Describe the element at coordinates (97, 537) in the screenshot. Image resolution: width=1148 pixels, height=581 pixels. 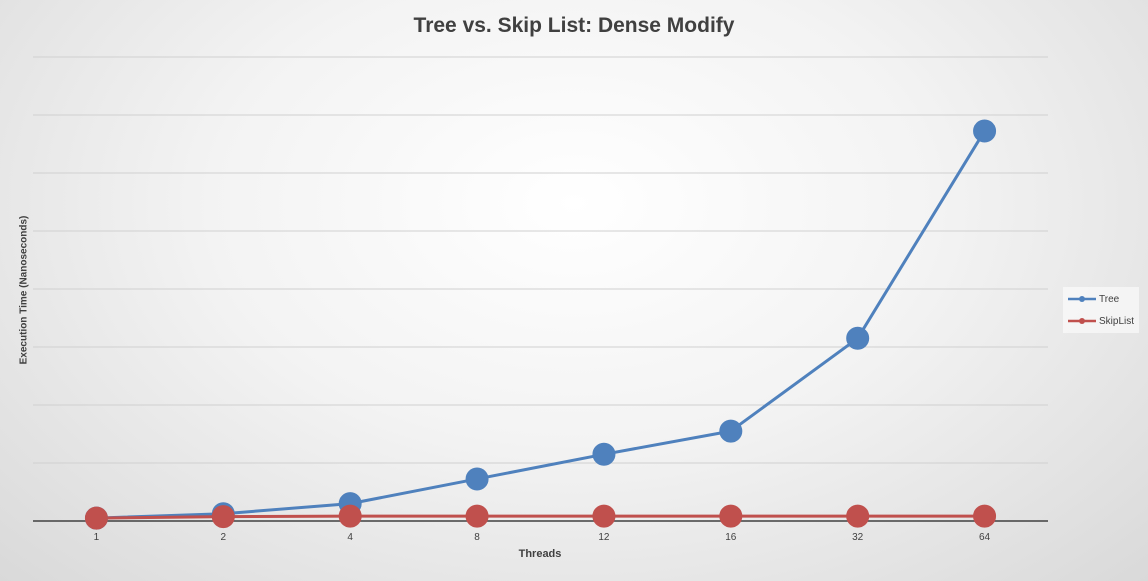
I see `x-tick-label: 1` at that location.